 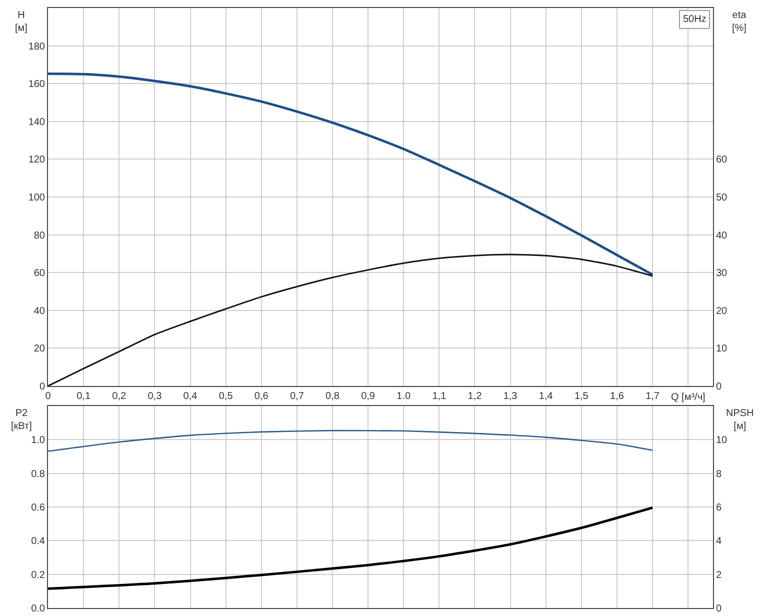 I want to click on y-tick-label: 100, so click(x=37, y=198).